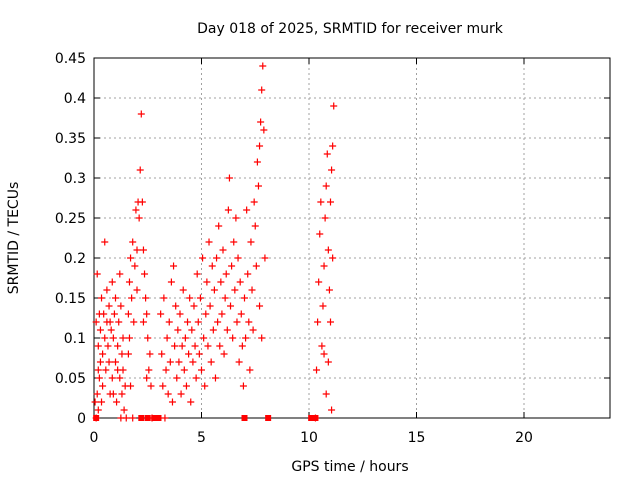 The image size is (640, 480). Describe the element at coordinates (417, 438) in the screenshot. I see `x-tick-label: 15` at that location.